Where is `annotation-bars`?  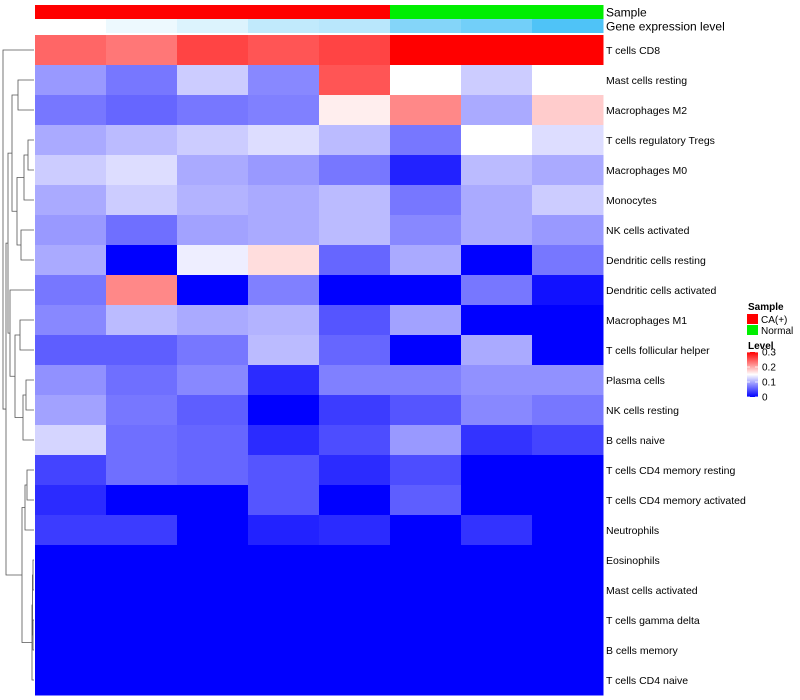 annotation-bars is located at coordinates (319, 19).